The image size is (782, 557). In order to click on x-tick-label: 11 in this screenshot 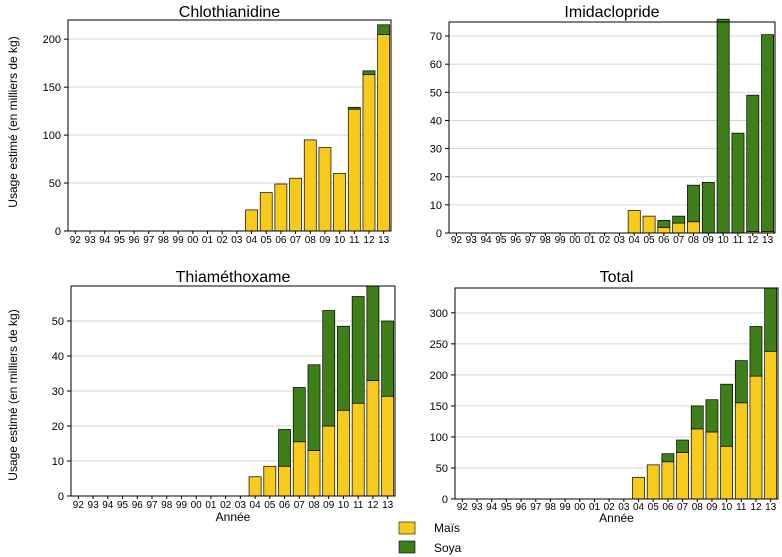, I will do `click(358, 505)`.